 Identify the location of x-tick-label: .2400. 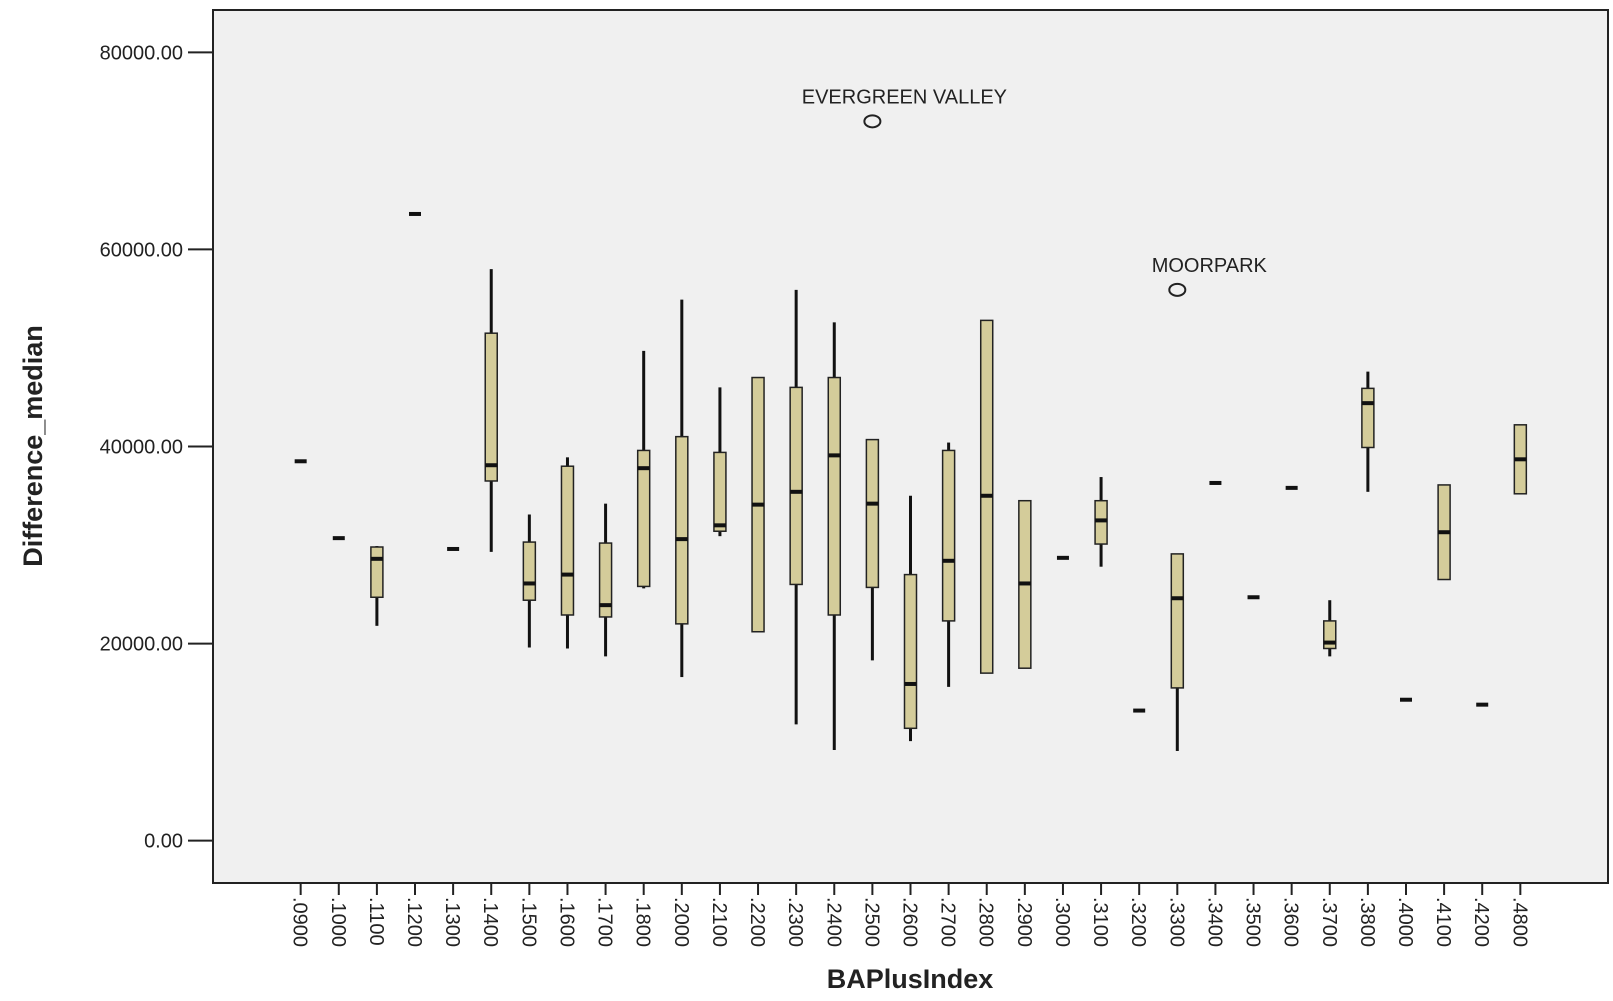
(833, 922).